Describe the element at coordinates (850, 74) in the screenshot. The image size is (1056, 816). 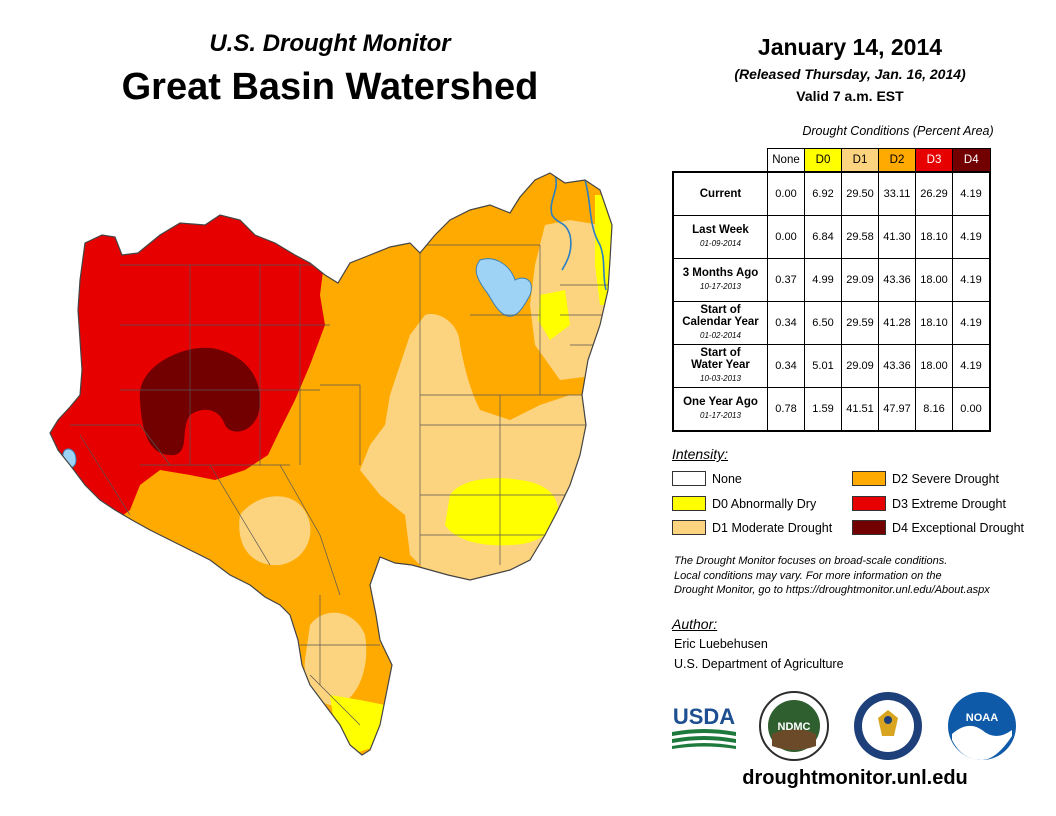
I see `release-date: (Released Thursday, Jan. 16, 2014)` at that location.